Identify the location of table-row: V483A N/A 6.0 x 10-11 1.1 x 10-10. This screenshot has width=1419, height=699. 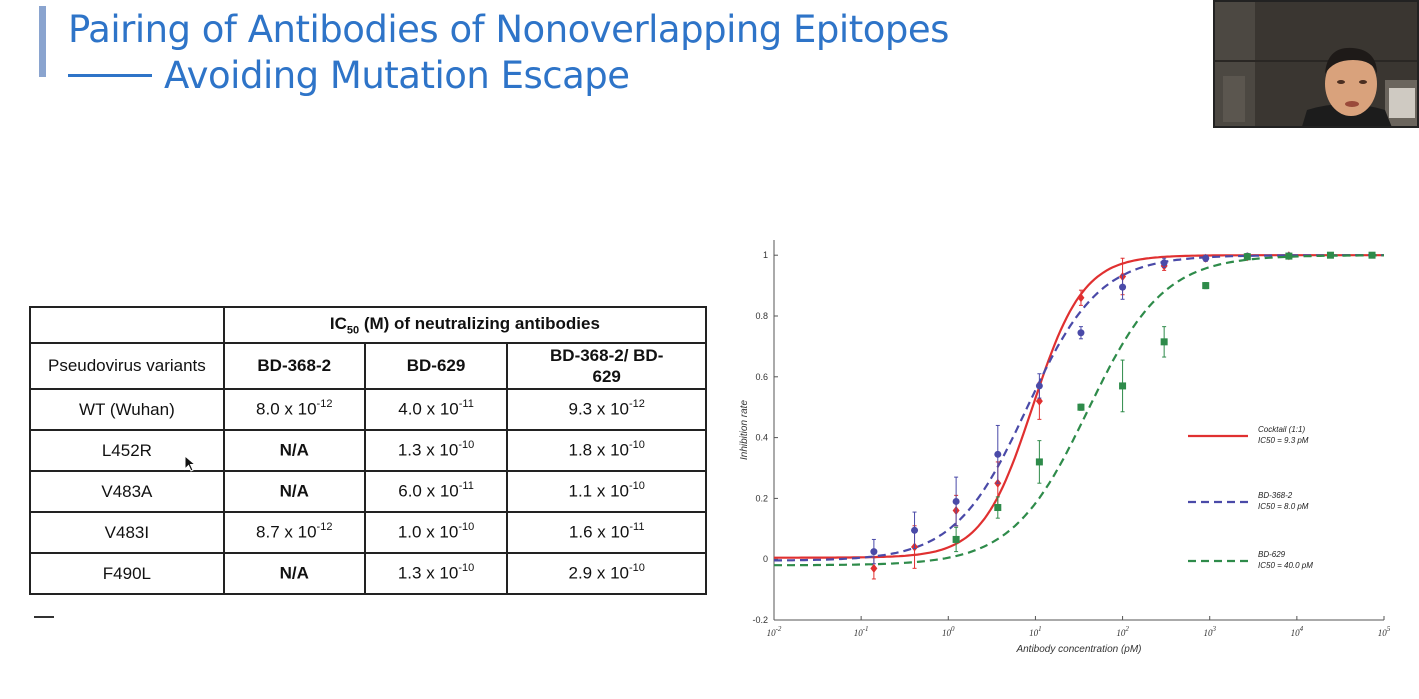
(368, 491).